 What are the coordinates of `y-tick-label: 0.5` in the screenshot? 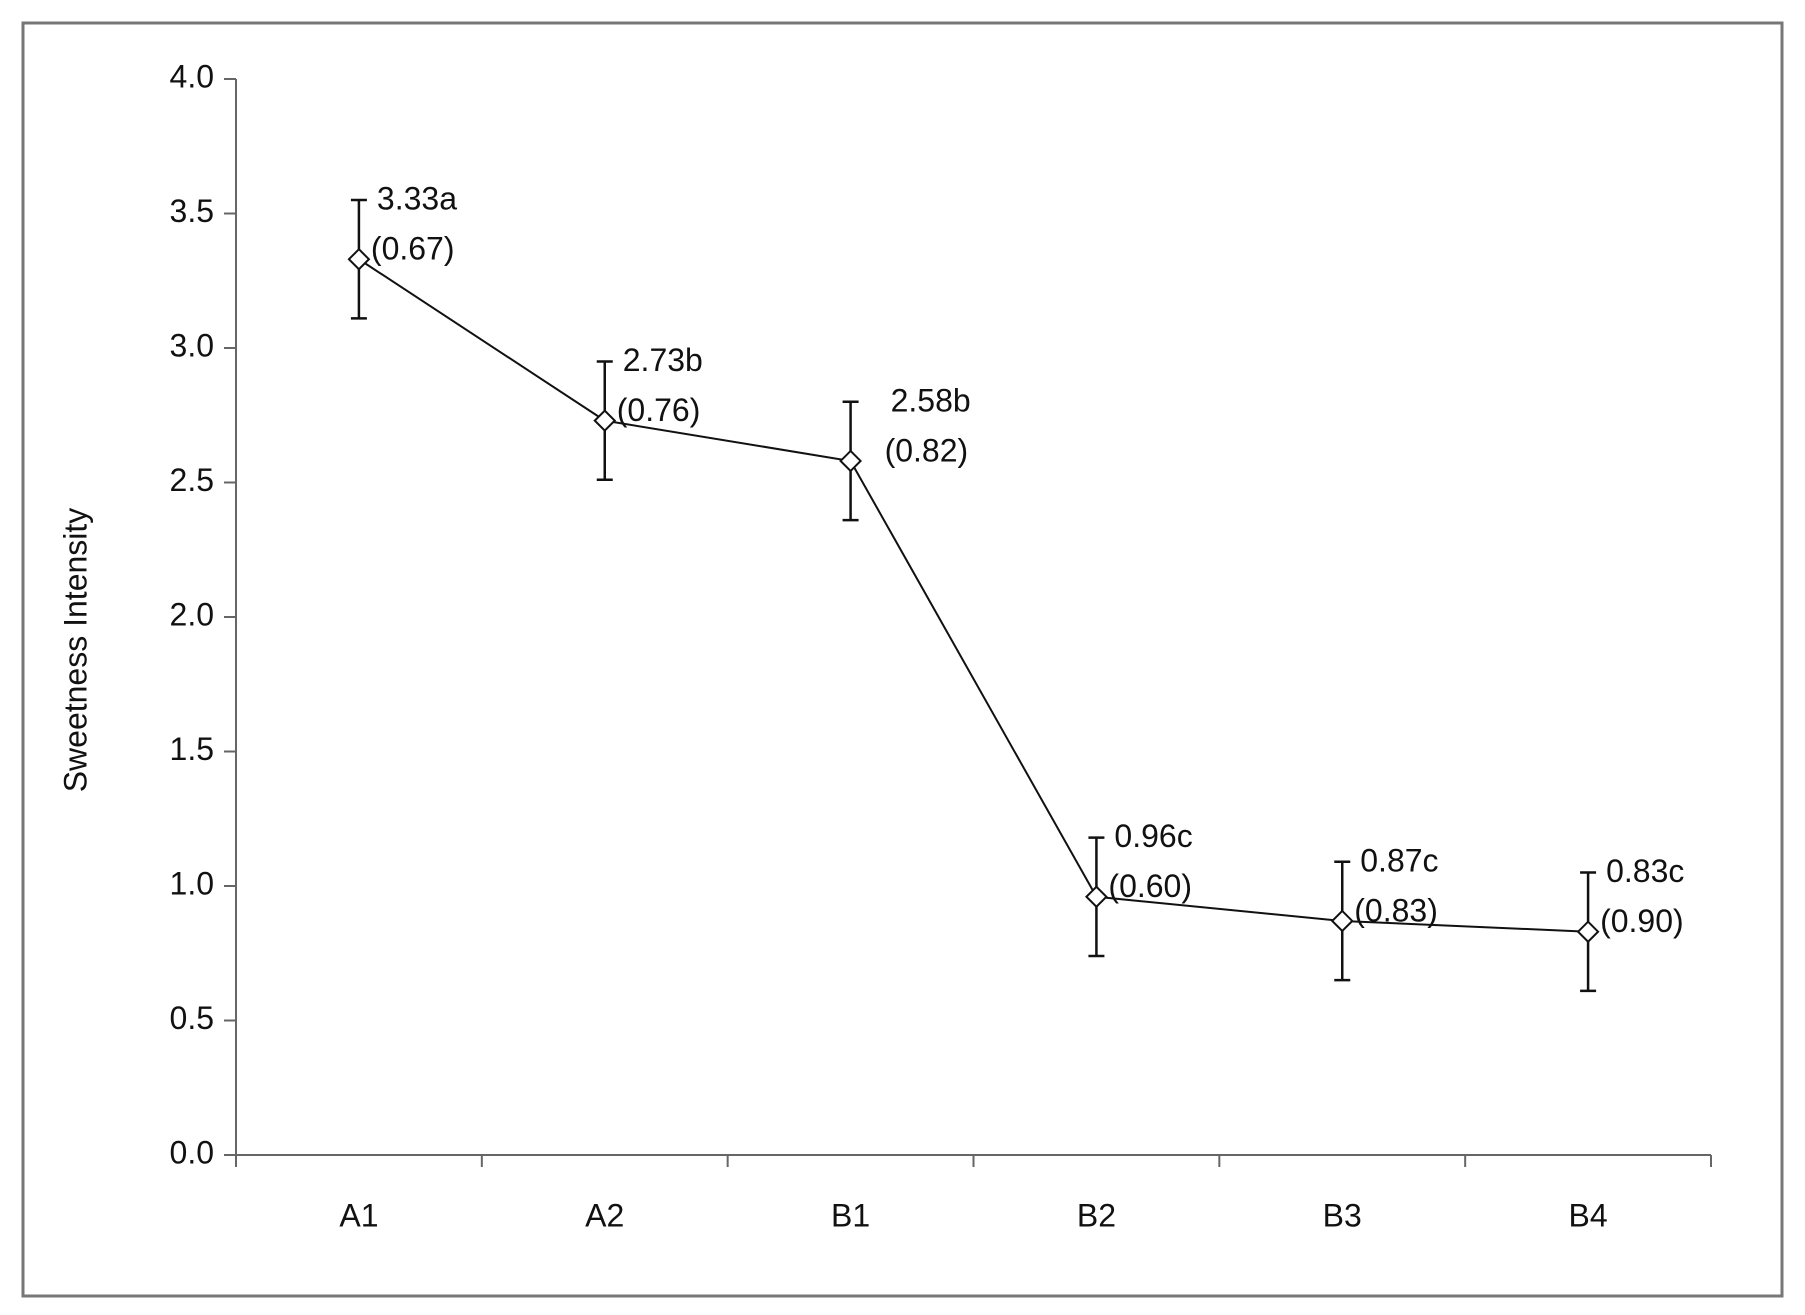 It's located at (192, 1018).